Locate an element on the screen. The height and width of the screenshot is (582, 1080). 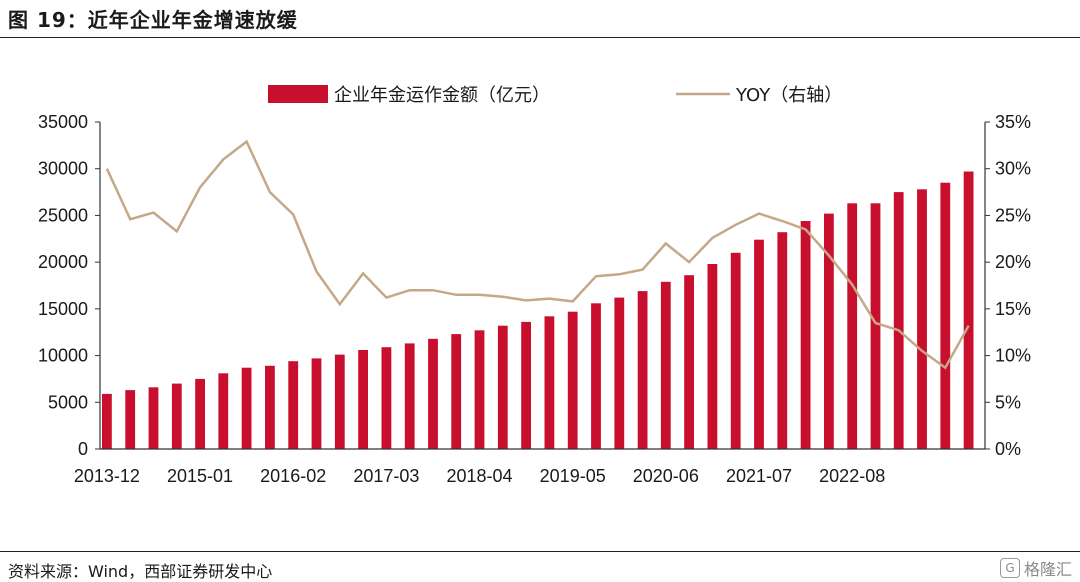
right-tick-label: 5% is located at coordinates (1008, 402).